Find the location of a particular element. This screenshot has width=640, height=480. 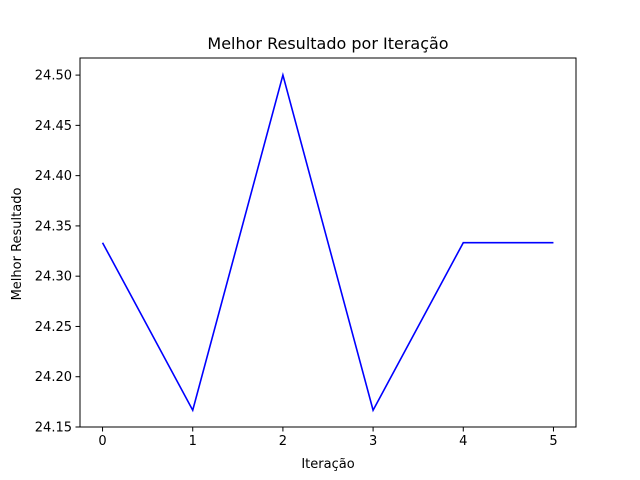

y-tick-label-3: 24.30 is located at coordinates (53, 277).